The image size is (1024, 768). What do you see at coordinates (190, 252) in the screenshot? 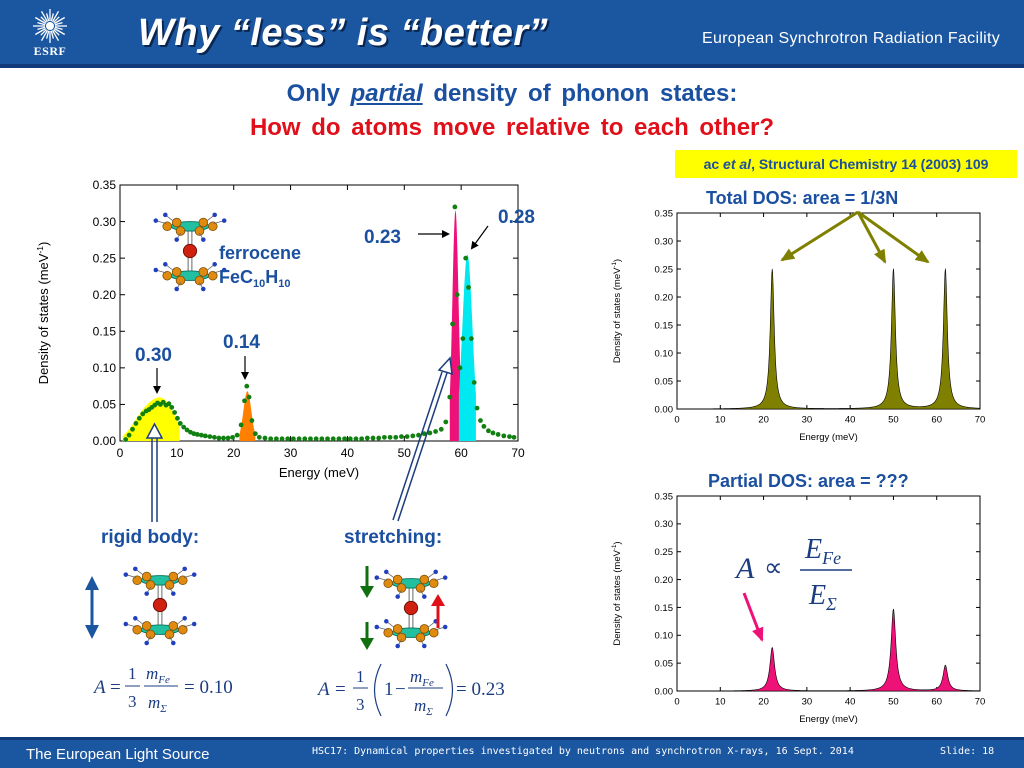
I see `ferrocene-molecule-icon` at bounding box center [190, 252].